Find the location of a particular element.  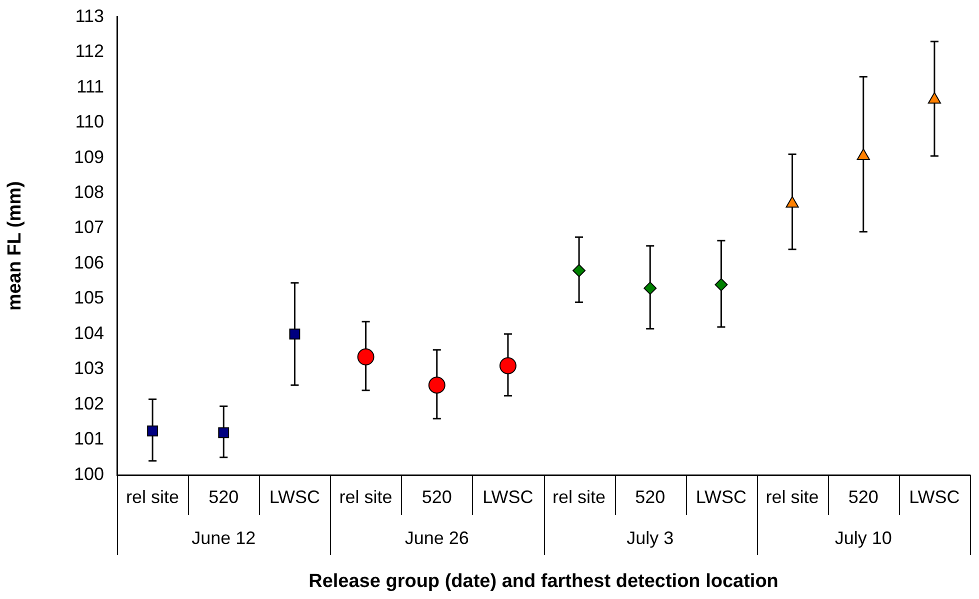

y-tick-label: 100 is located at coordinates (89, 474).